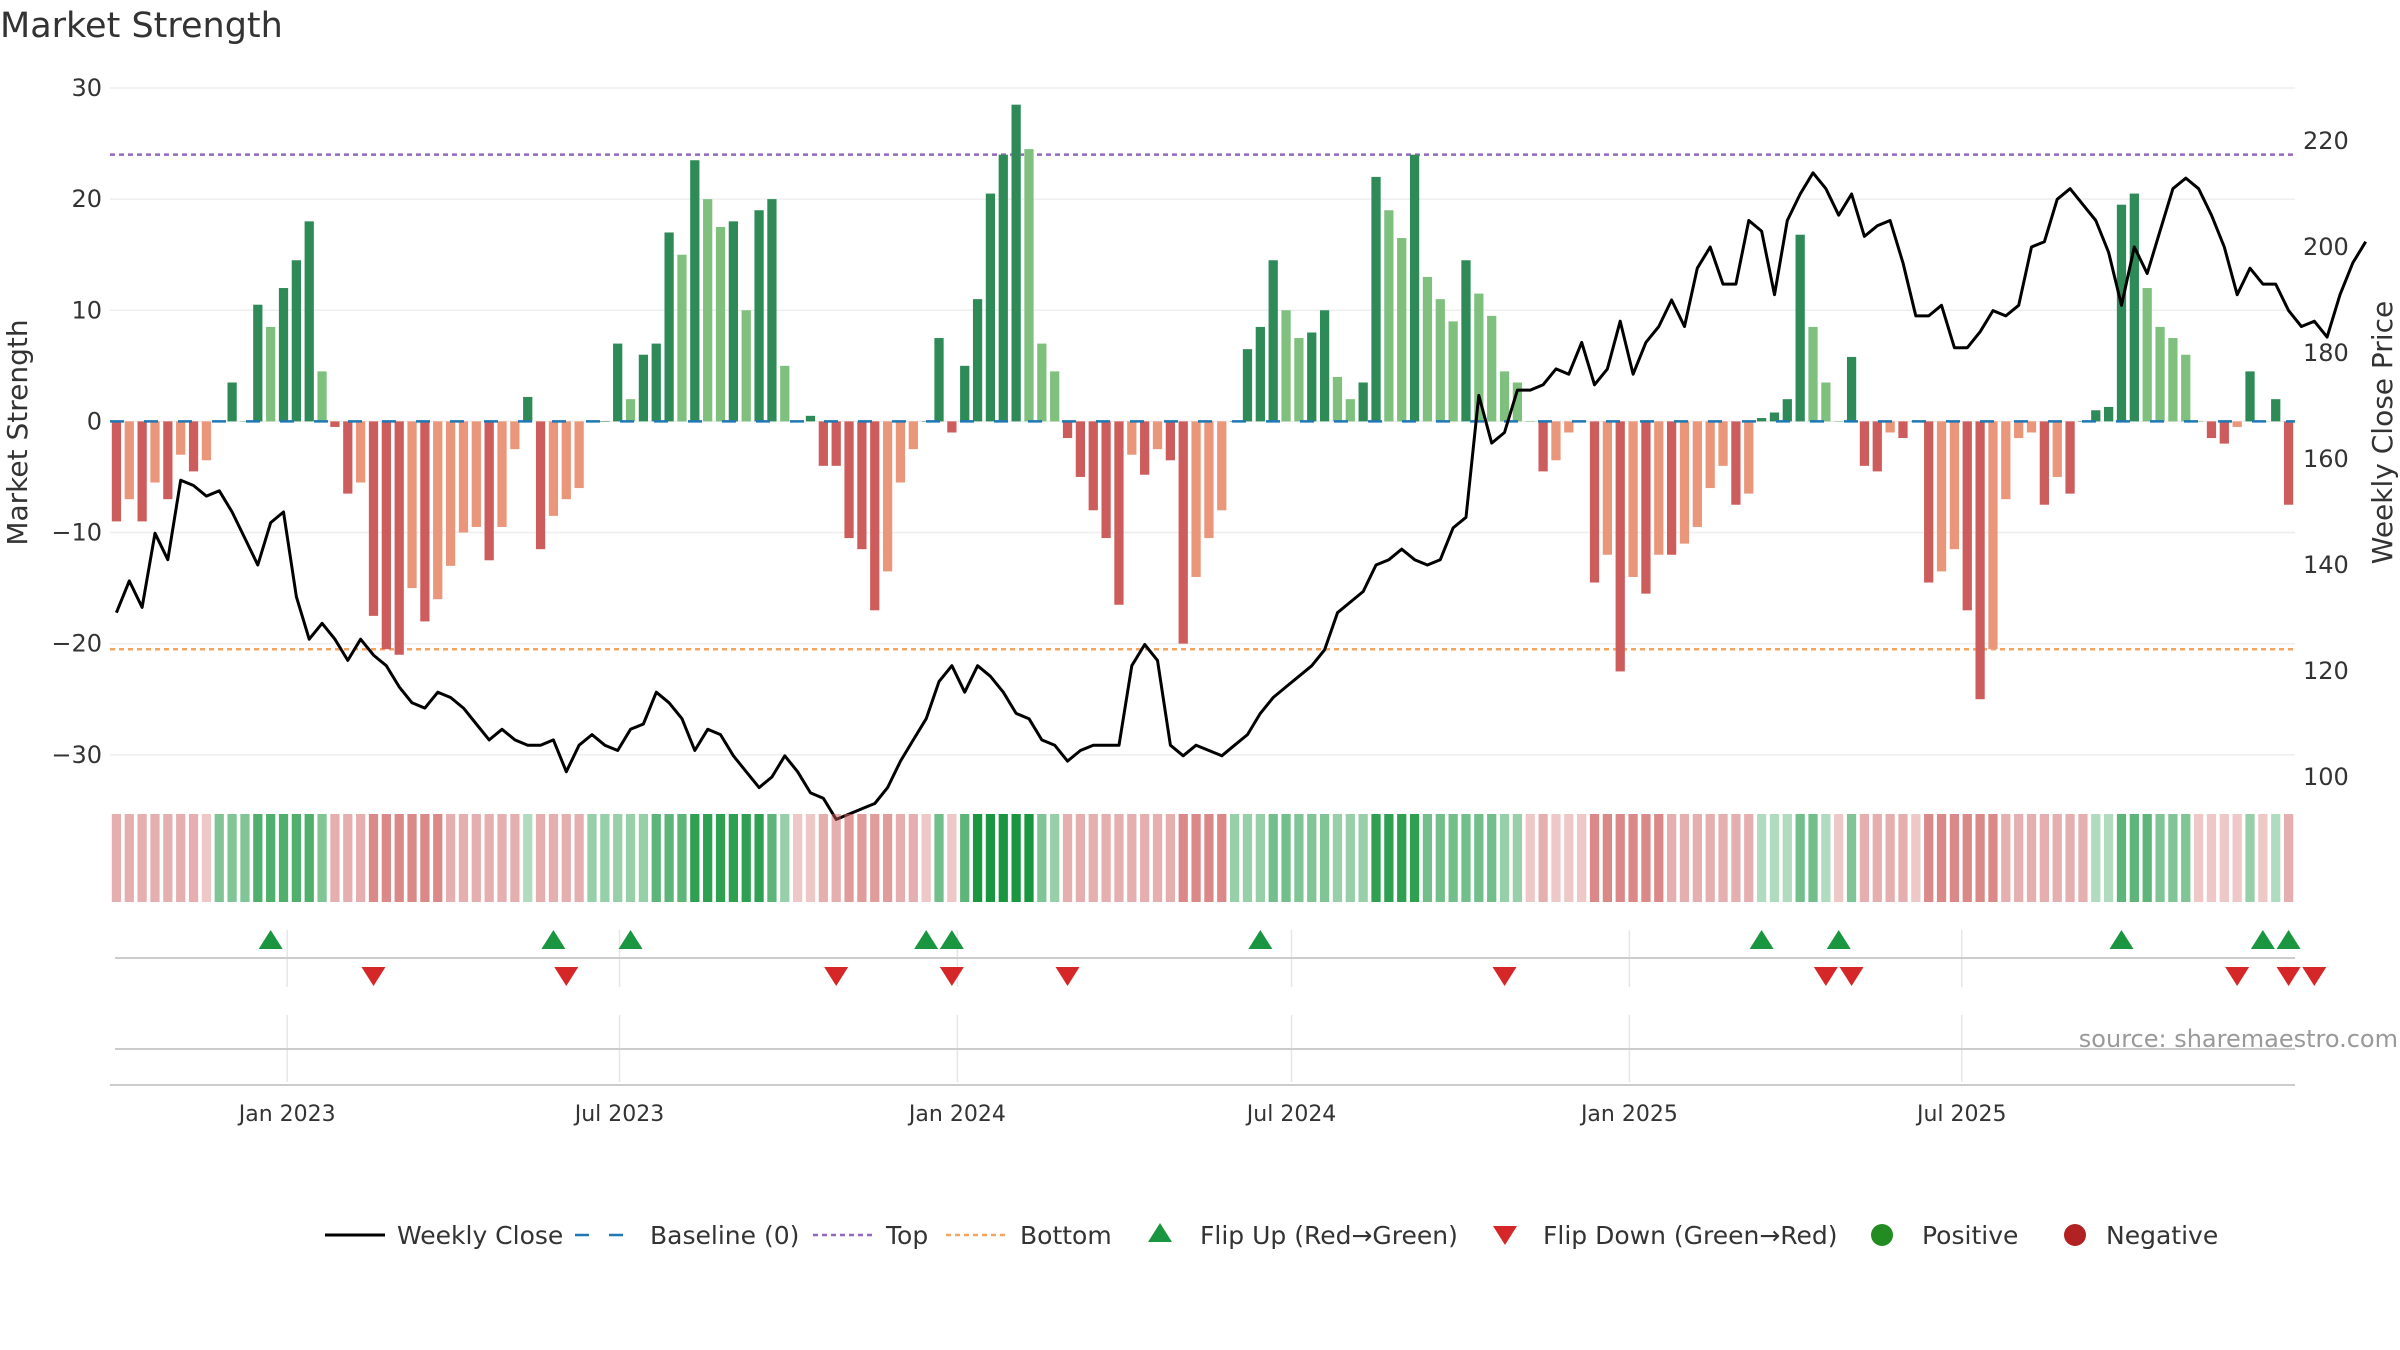 The width and height of the screenshot is (2400, 1350). What do you see at coordinates (2162, 1235) in the screenshot?
I see `legend-label: Negative` at bounding box center [2162, 1235].